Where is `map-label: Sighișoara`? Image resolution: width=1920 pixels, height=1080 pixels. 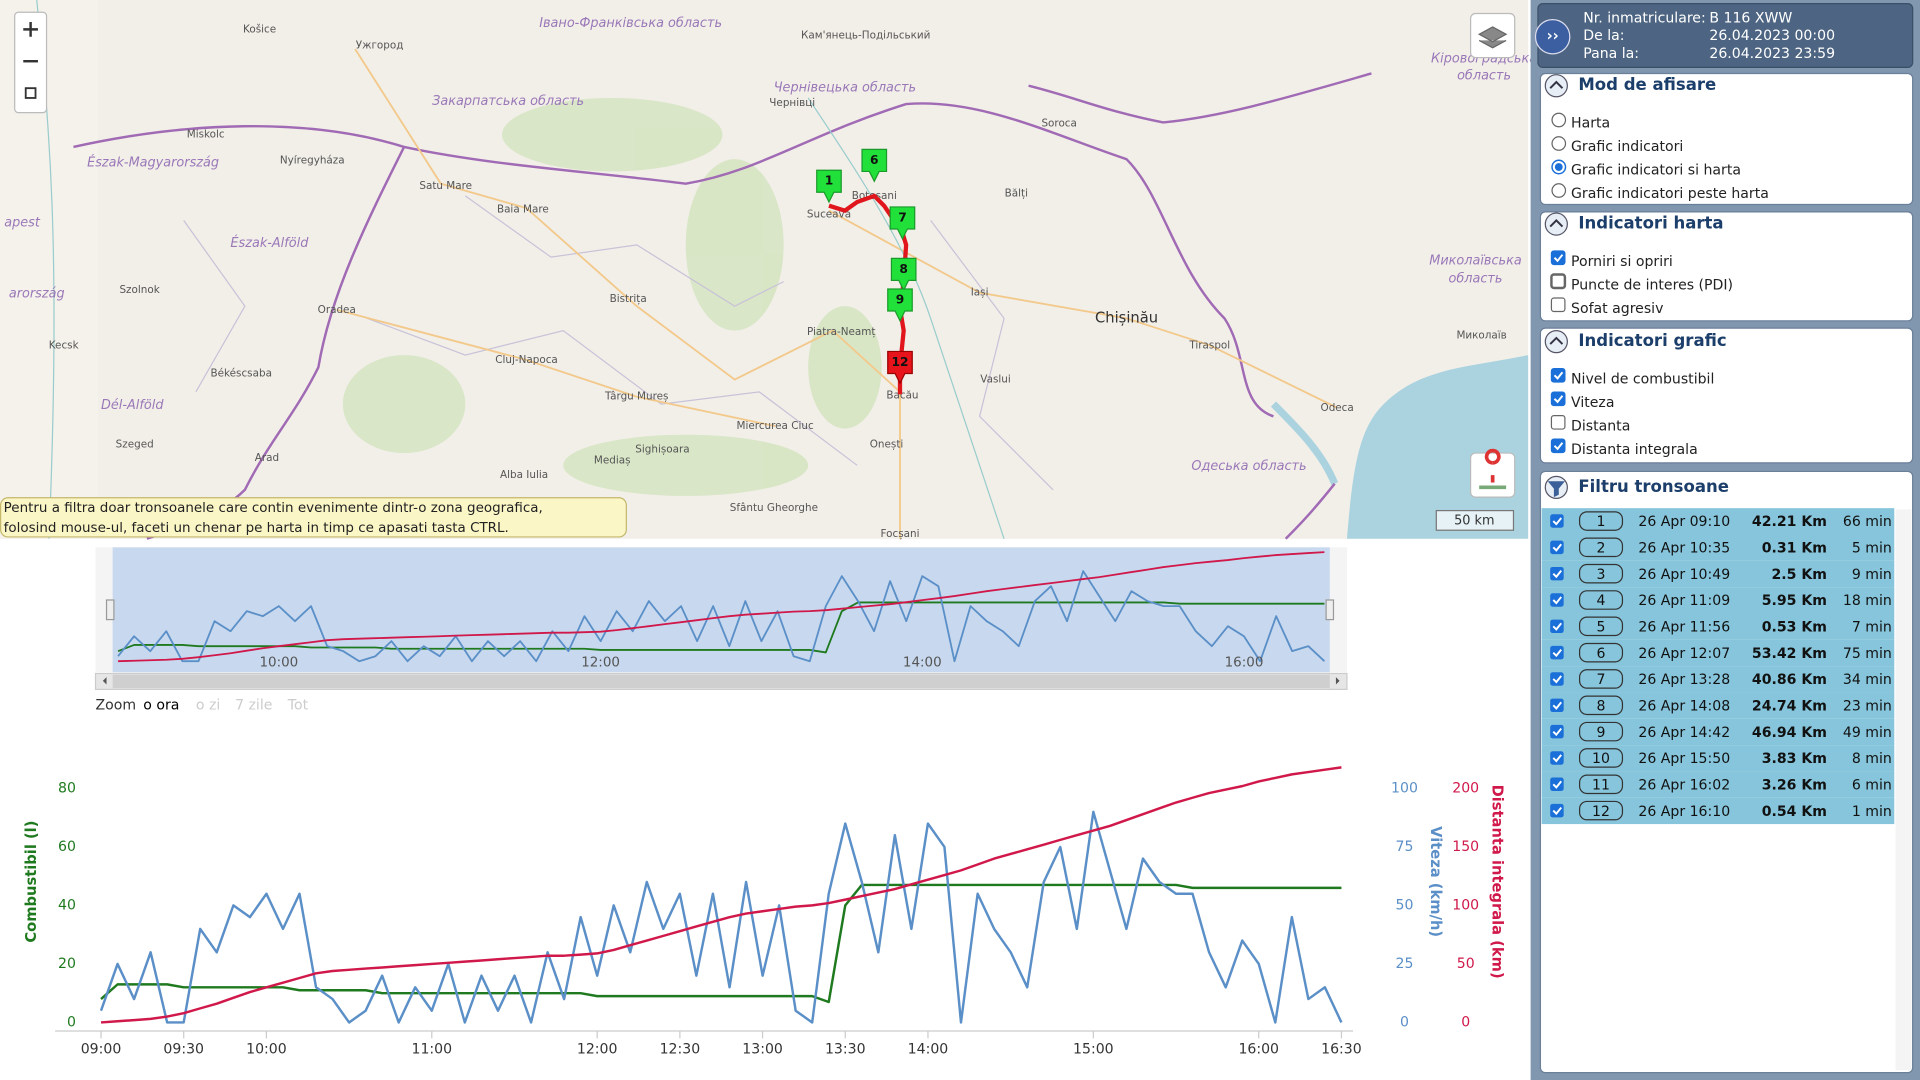 map-label: Sighișoara is located at coordinates (662, 449).